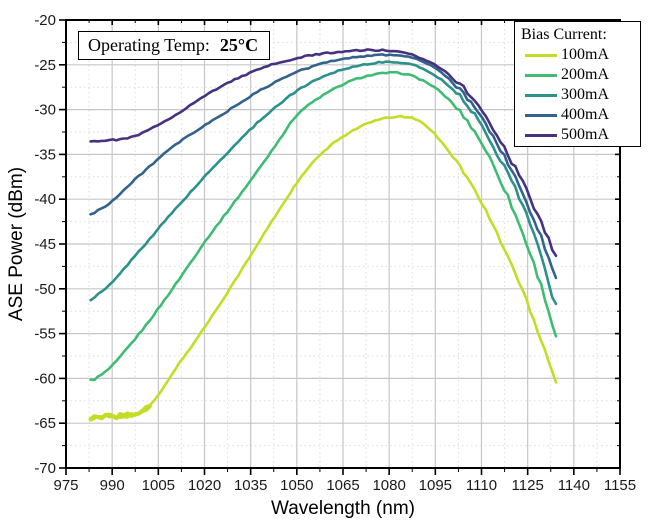  What do you see at coordinates (45, 154) in the screenshot?
I see `y-tick-label: -35` at bounding box center [45, 154].